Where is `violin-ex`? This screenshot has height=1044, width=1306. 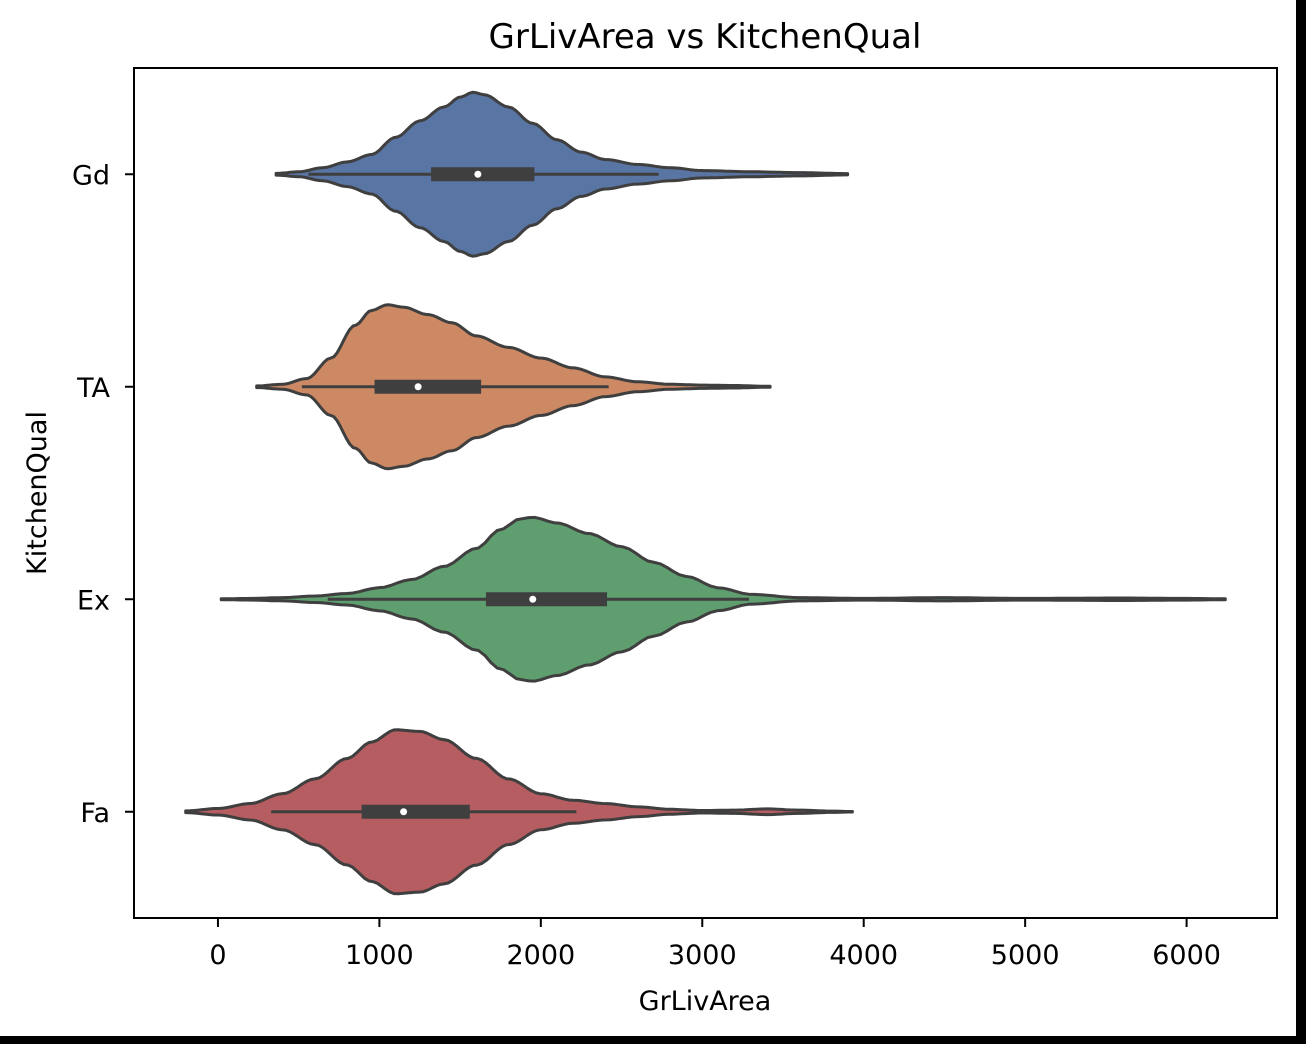
violin-ex is located at coordinates (723, 599).